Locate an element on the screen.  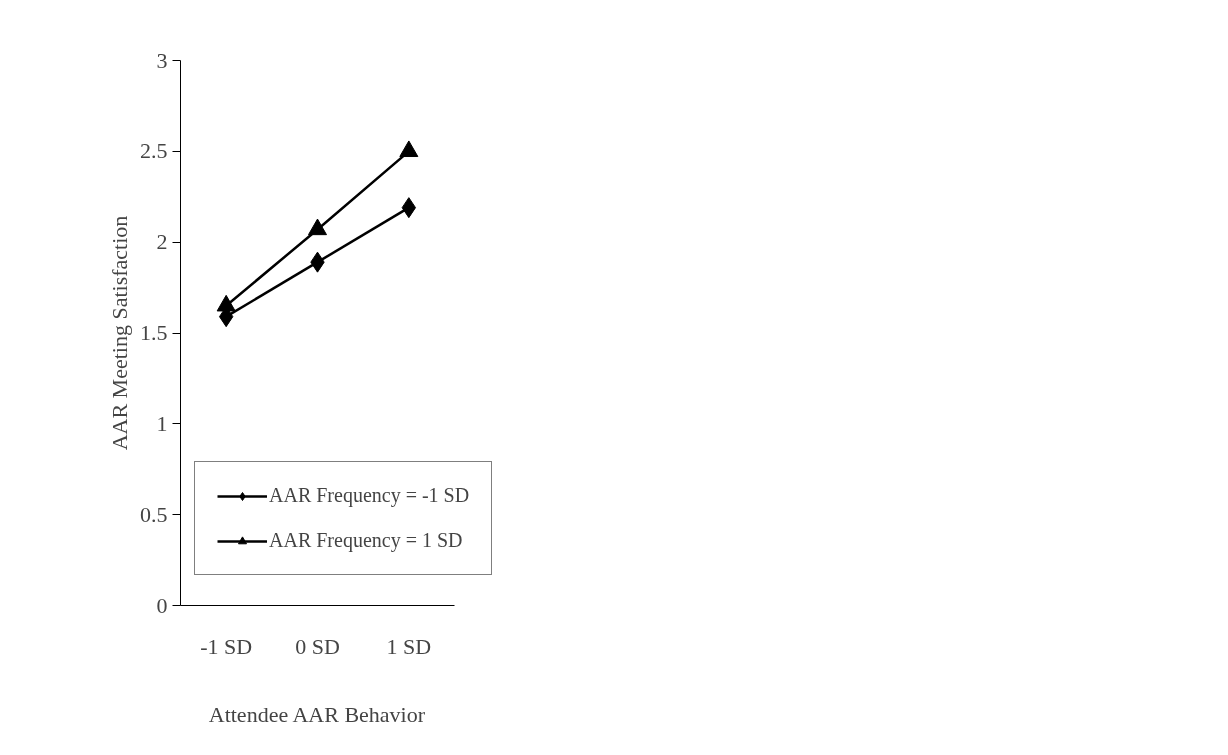
y-tick-label: 1 is located at coordinates (162, 423).